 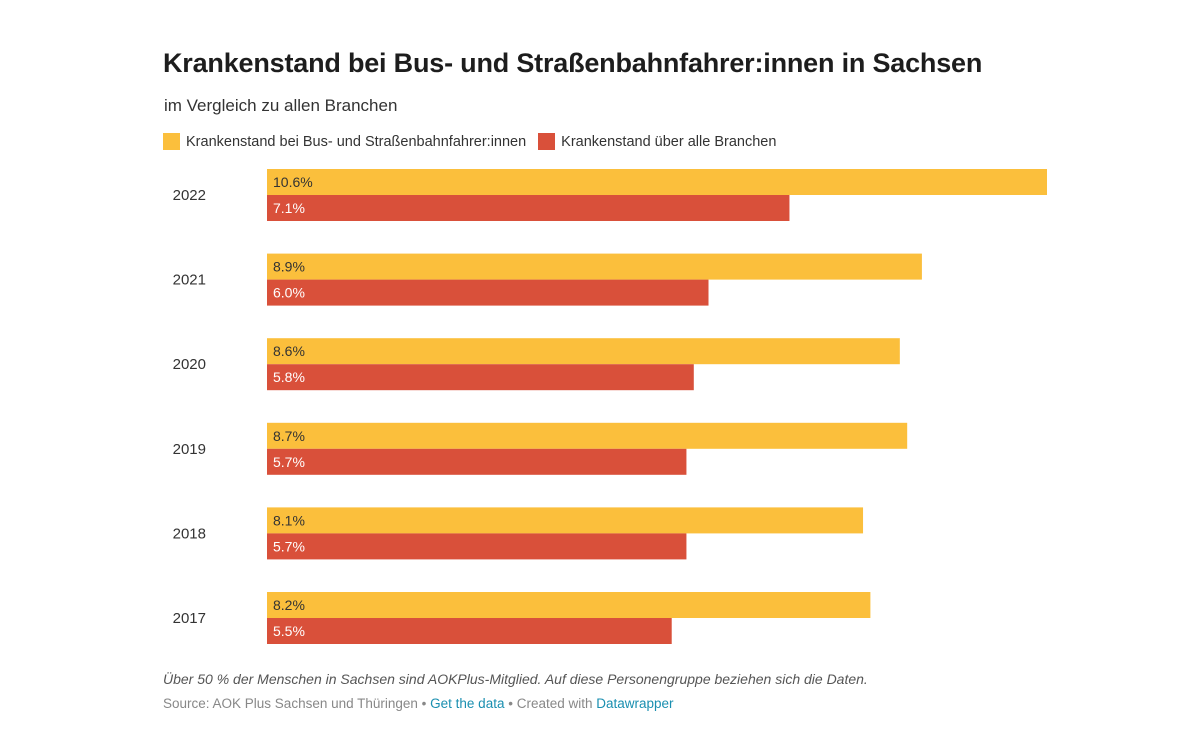 What do you see at coordinates (669, 141) in the screenshot?
I see `legend-label-all: Krankenstand über alle Branchen` at bounding box center [669, 141].